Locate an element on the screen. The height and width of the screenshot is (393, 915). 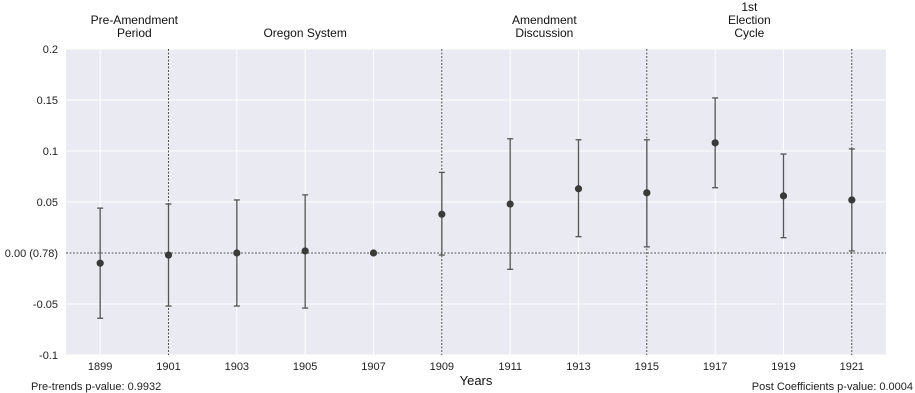
x-tick-label: 1905 is located at coordinates (305, 367).